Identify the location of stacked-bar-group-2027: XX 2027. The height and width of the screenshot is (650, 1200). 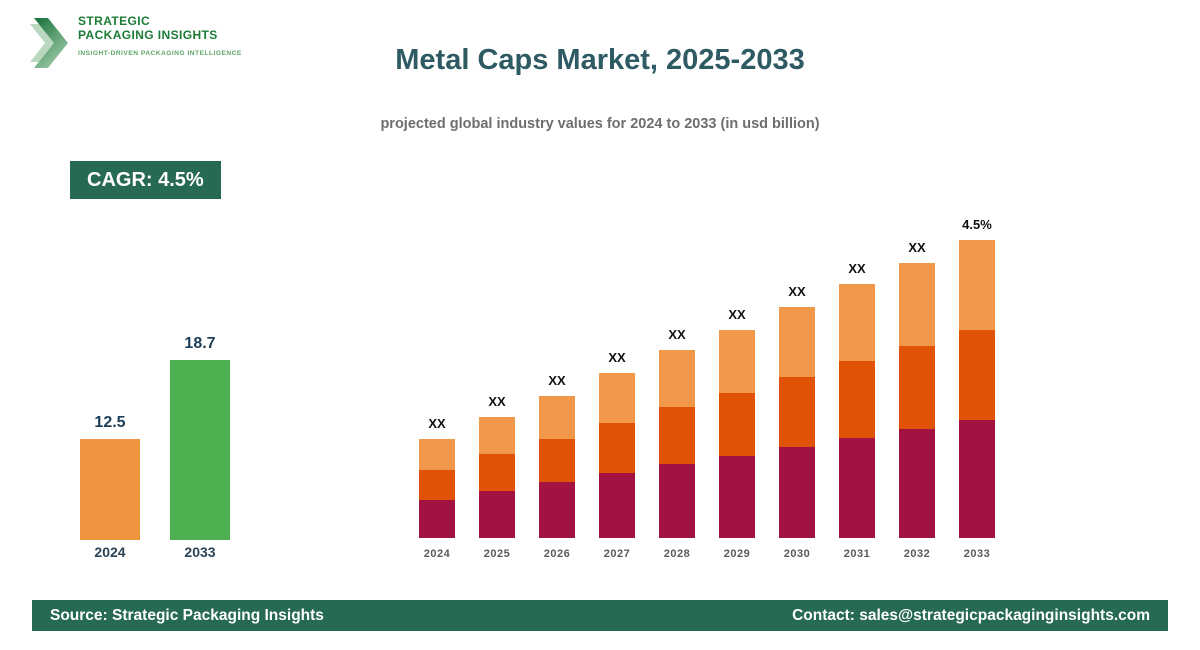
(617, 377).